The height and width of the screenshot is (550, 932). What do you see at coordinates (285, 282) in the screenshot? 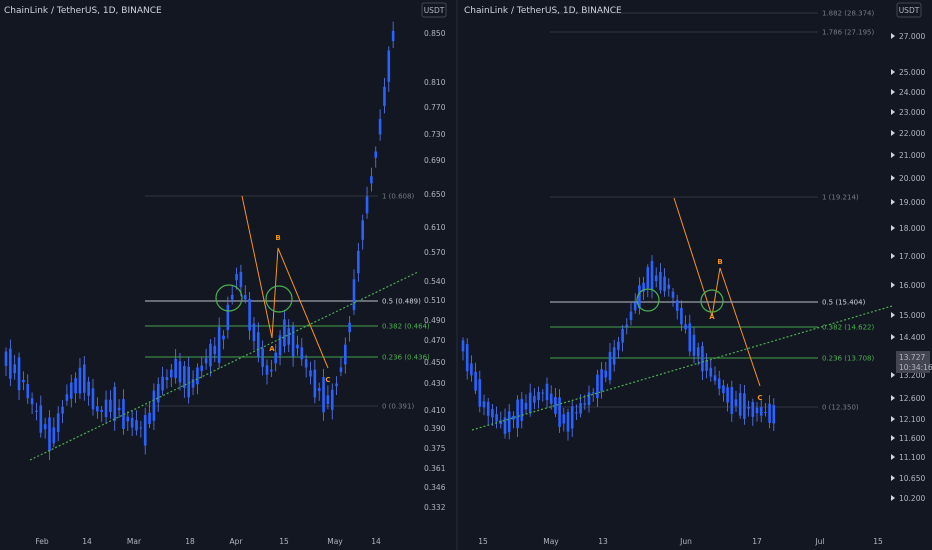
I see `abc-wave-path` at bounding box center [285, 282].